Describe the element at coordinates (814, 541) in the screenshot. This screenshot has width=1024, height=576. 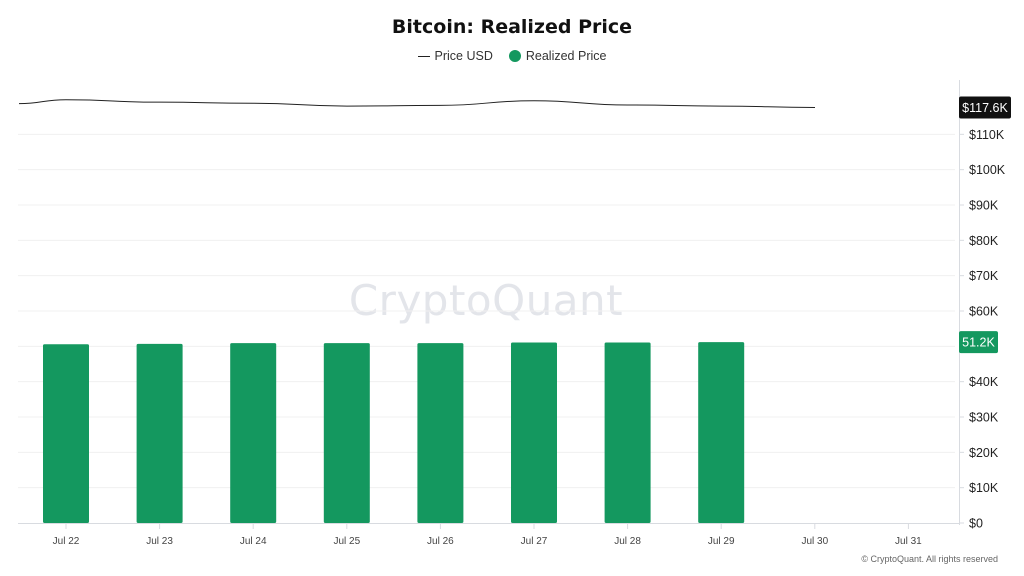
I see `x-tick-label: Jul 30` at that location.